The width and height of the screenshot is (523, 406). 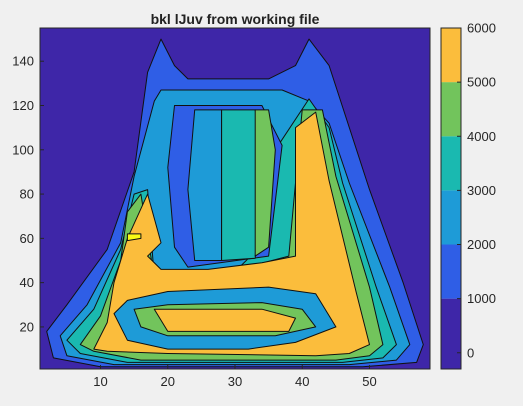 I want to click on colorbar-band-2000, so click(x=451, y=217).